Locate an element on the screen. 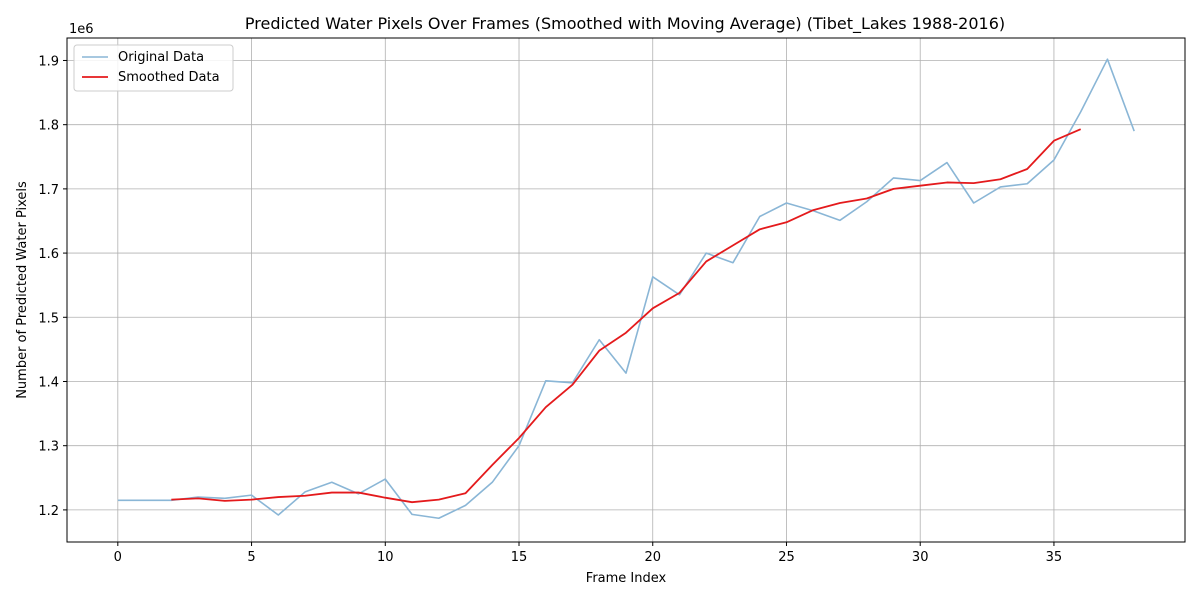 Image resolution: width=1200 pixels, height=600 pixels. x-tick-label: 35 is located at coordinates (1054, 557).